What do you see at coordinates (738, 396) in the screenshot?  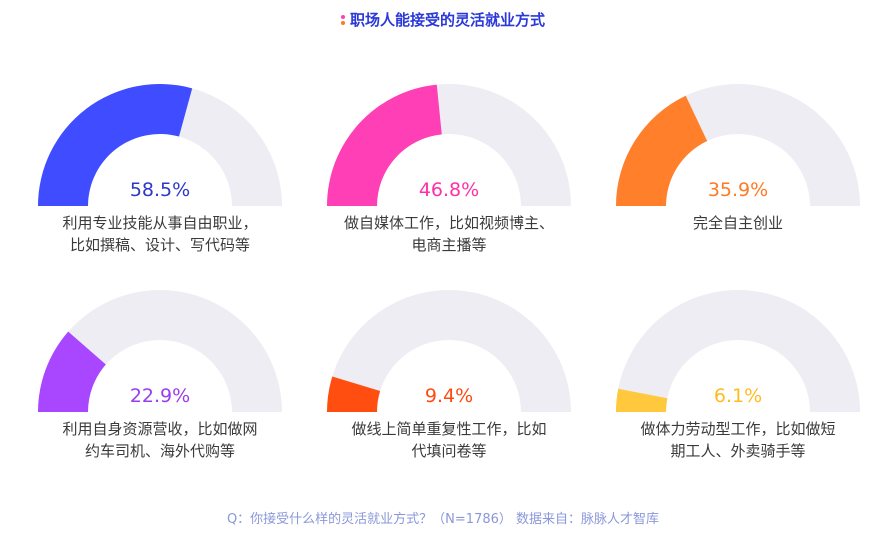 I see `gauge-value-label-6: 6.1%` at bounding box center [738, 396].